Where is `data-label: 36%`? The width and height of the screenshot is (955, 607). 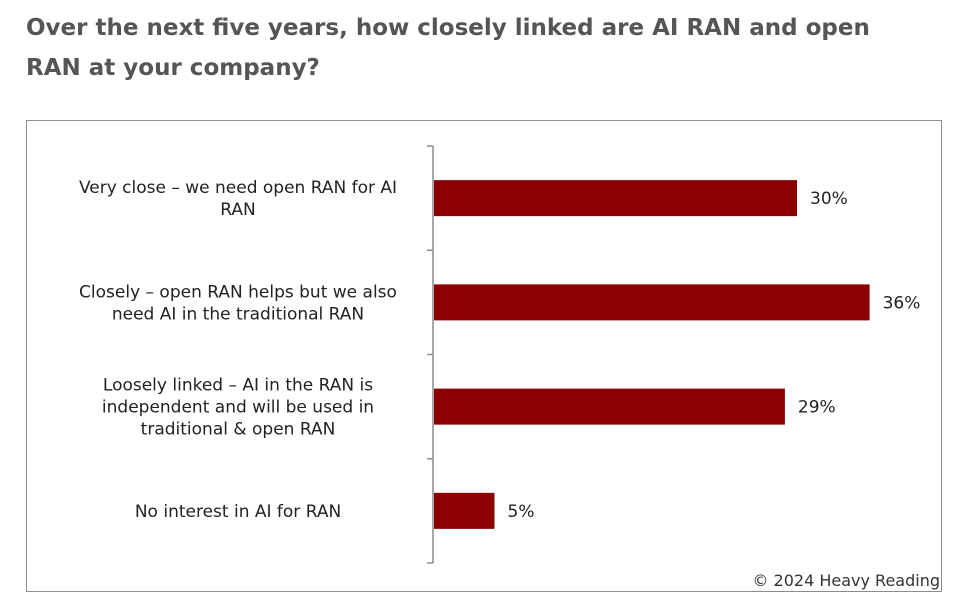
data-label: 36% is located at coordinates (902, 303).